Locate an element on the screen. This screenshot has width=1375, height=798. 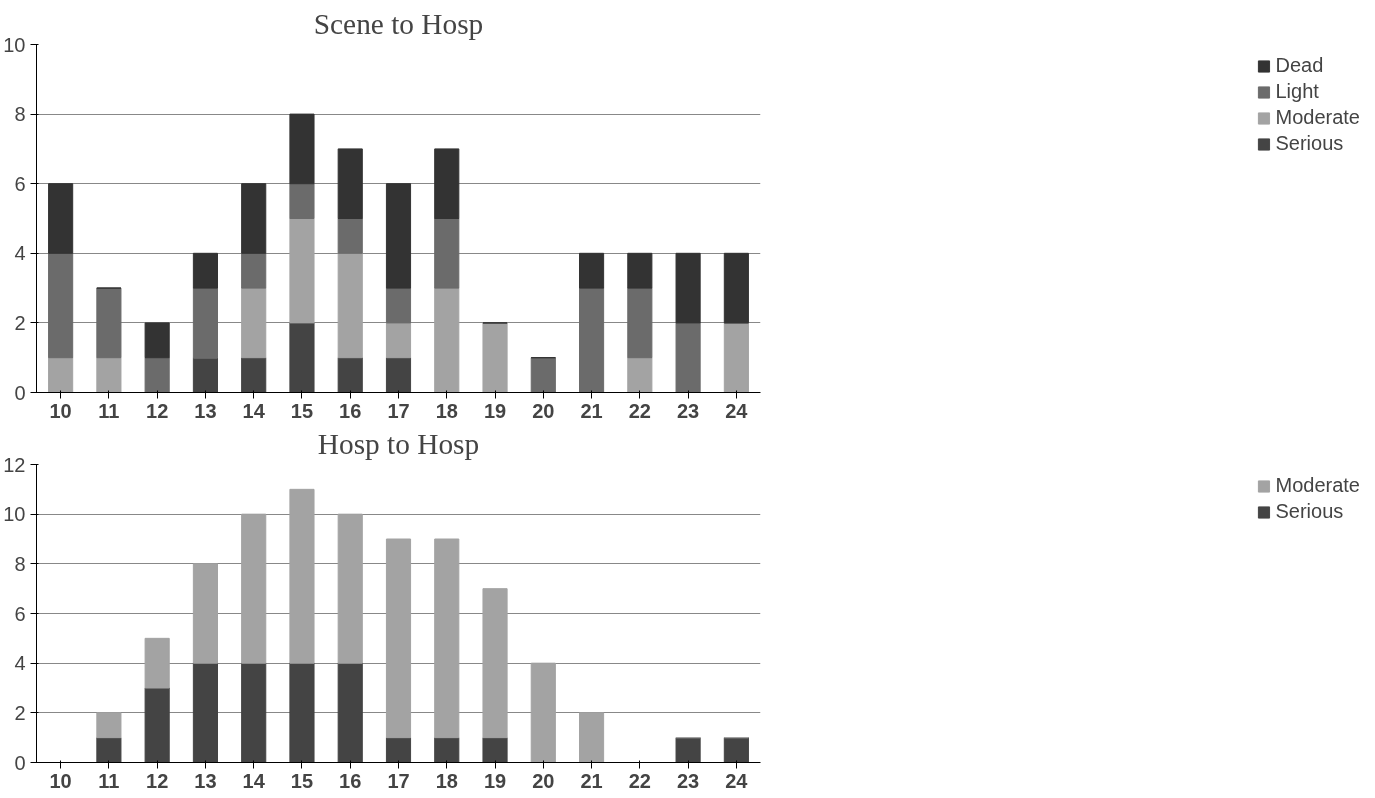
chart-title: Scene to Hosp is located at coordinates (398, 23).